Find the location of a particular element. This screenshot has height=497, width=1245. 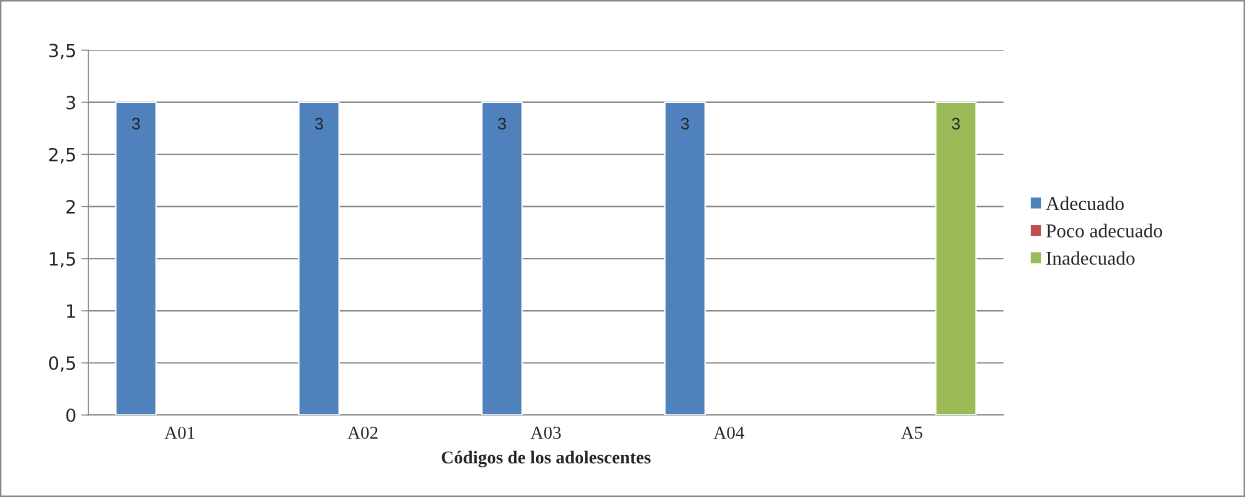

y-tick-label: 3,5 is located at coordinates (62, 51).